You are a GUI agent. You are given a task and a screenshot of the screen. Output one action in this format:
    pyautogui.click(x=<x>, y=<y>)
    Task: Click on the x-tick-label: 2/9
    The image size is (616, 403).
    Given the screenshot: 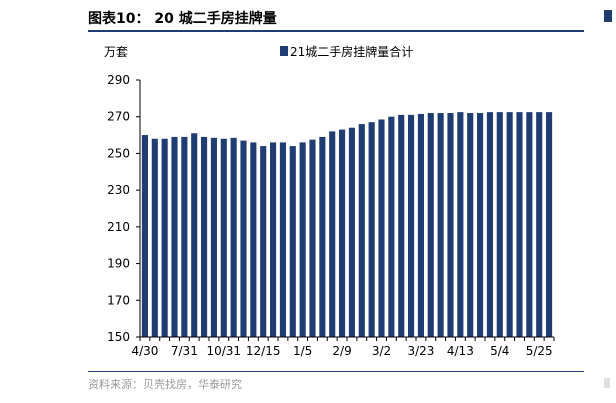 What is the action you would take?
    pyautogui.click(x=341, y=351)
    